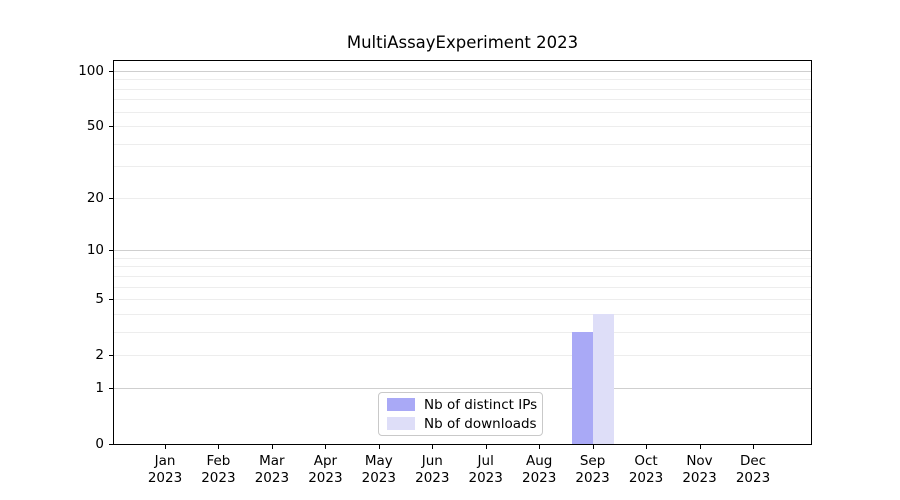 The image size is (900, 500). Describe the element at coordinates (99, 387) in the screenshot. I see `y-tick-label: 1` at that location.